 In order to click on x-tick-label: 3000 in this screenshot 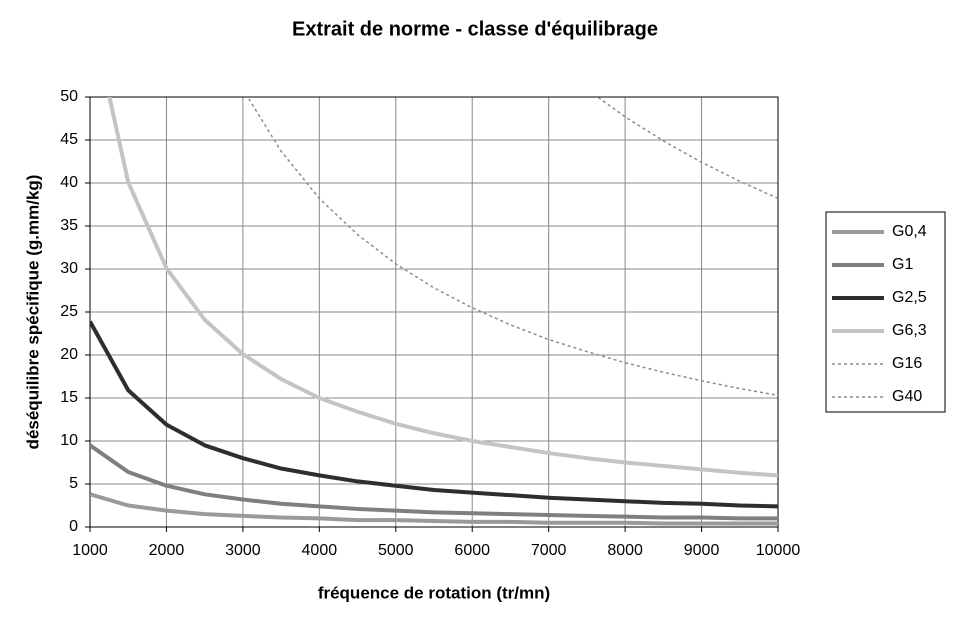, I will do `click(243, 550)`.